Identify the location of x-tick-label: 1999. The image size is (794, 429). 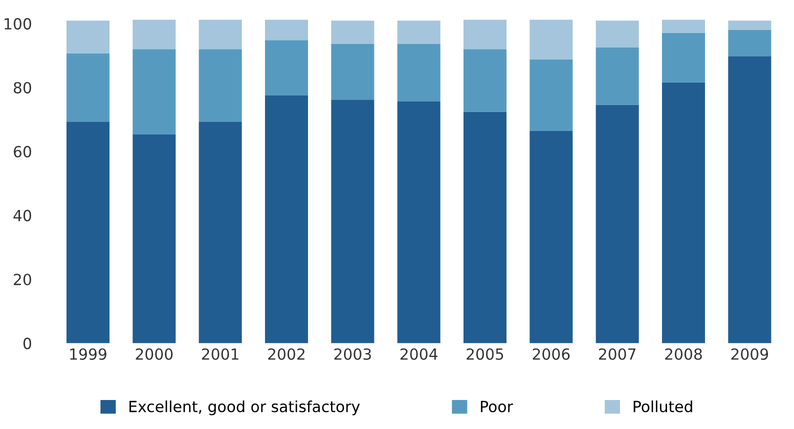
(88, 354).